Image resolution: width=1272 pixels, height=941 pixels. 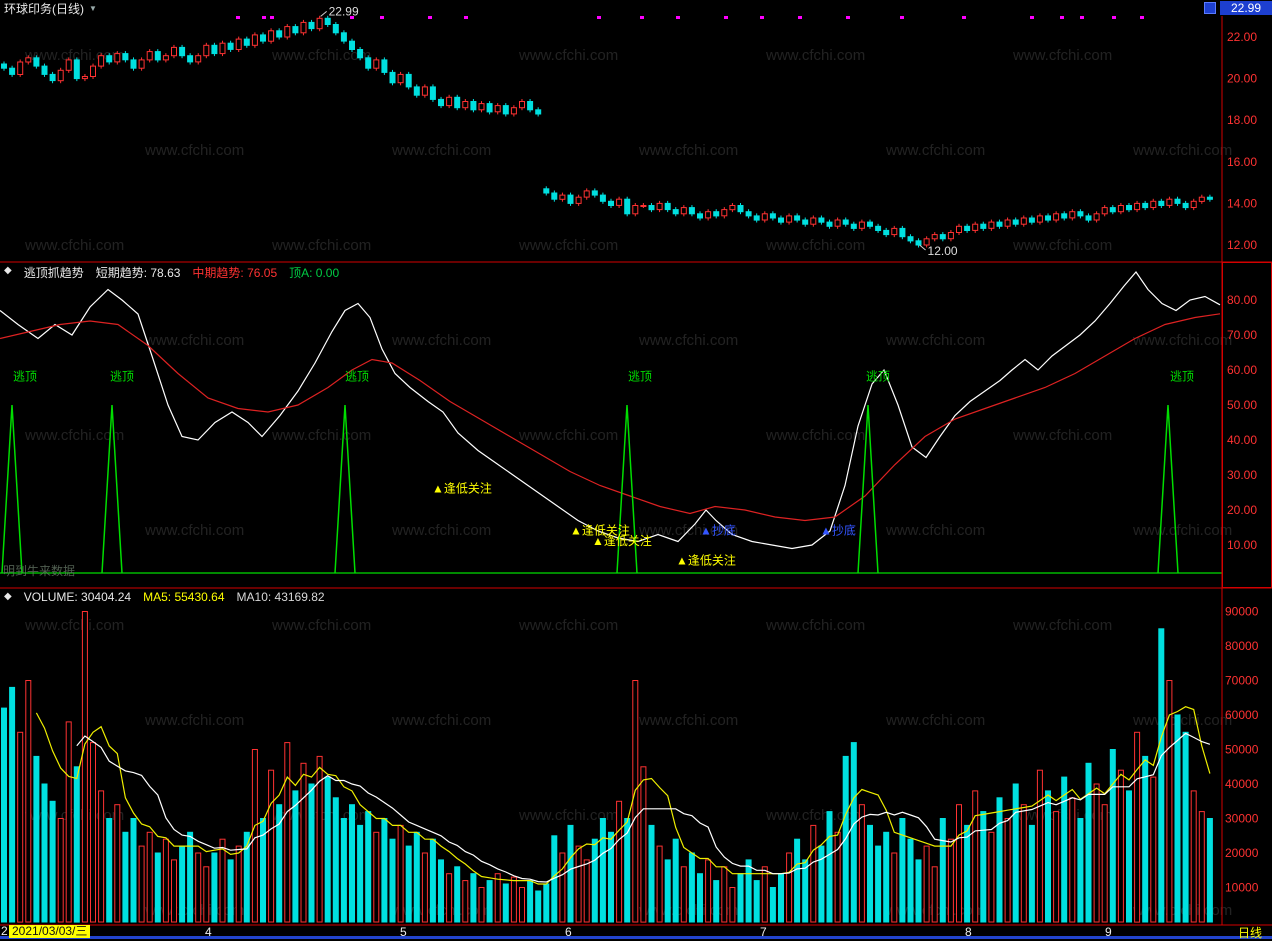 What do you see at coordinates (8, 270) in the screenshot?
I see `indicator-marker-icon: ◆` at bounding box center [8, 270].